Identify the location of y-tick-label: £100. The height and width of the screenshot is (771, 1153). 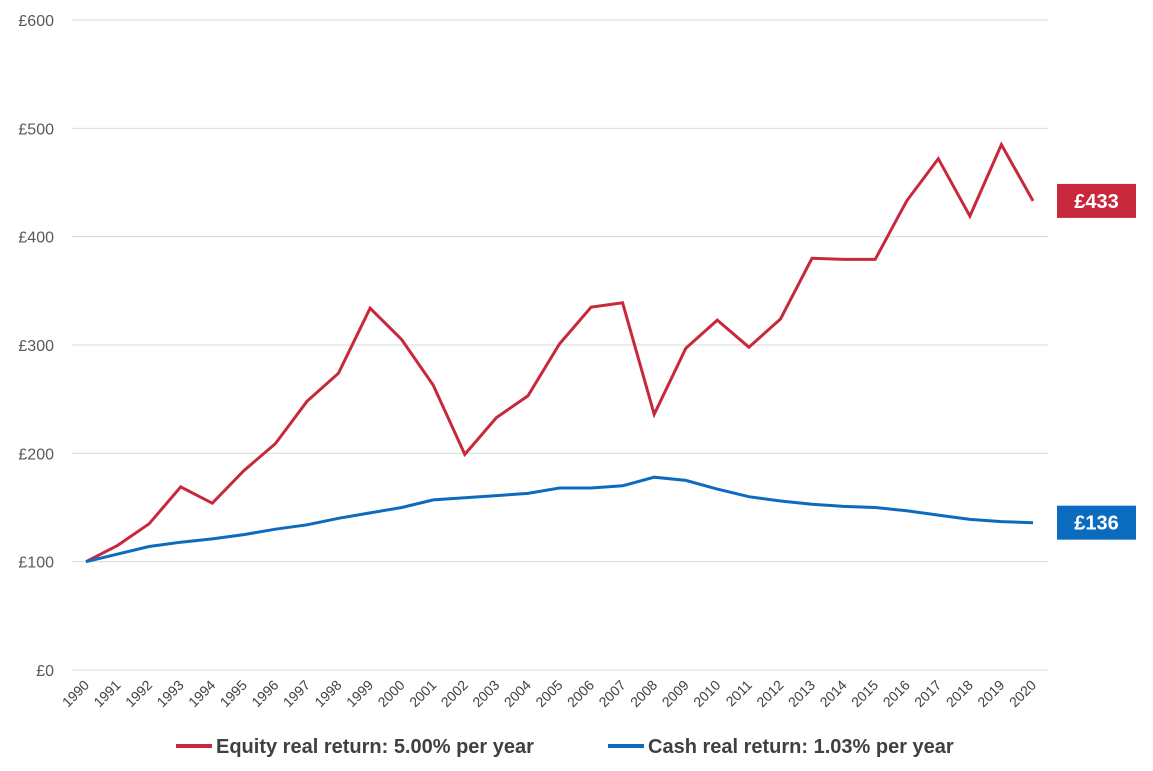
(36, 563).